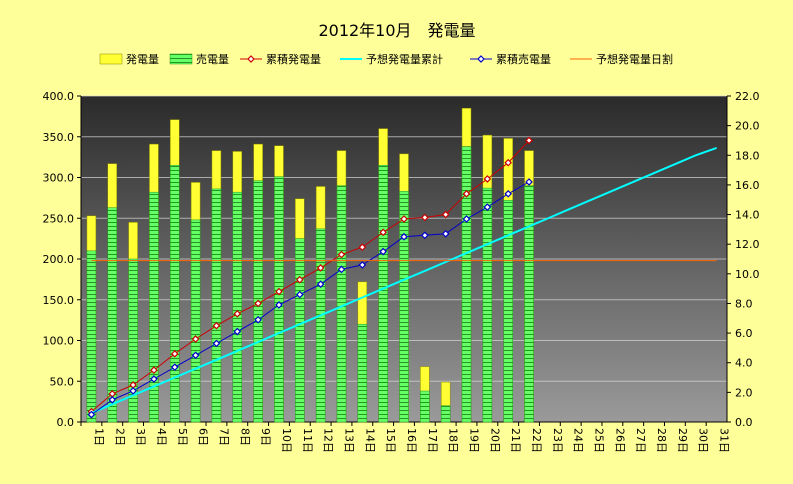 This screenshot has width=793, height=484. I want to click on x-tick-label: 26日, so click(619, 440).